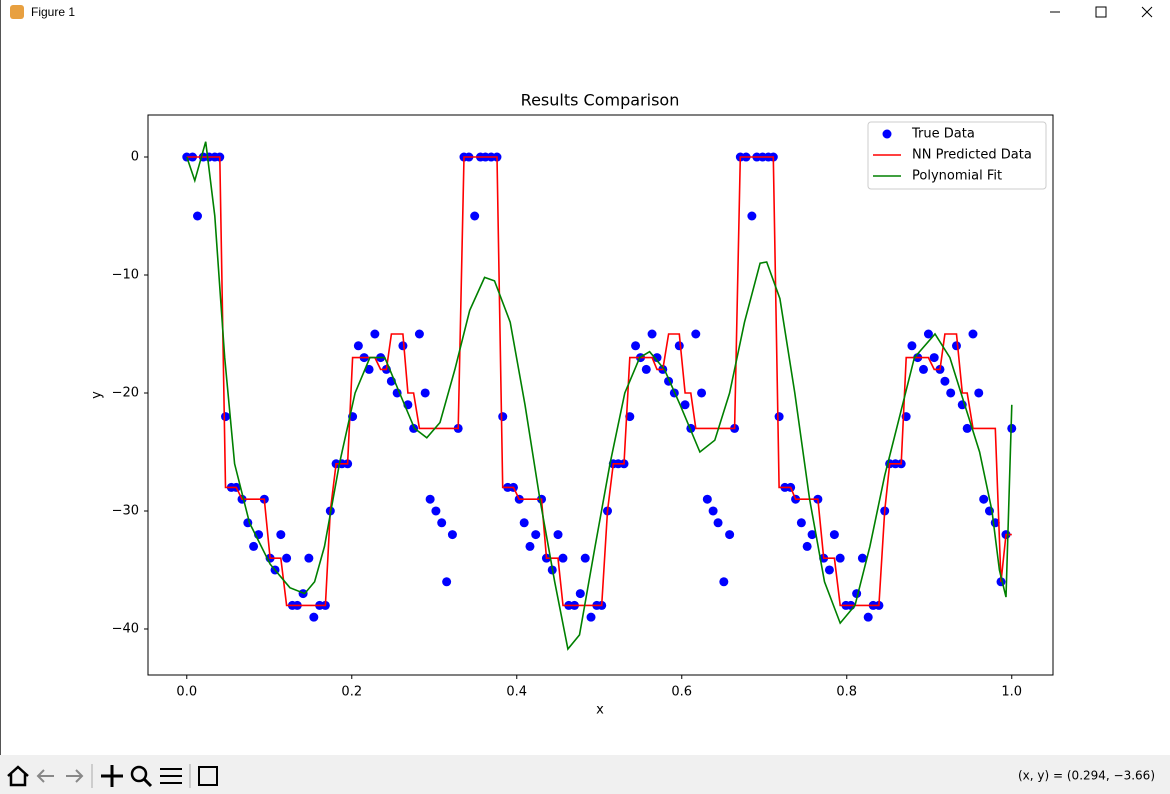  I want to click on x-tick-label: 0.0, so click(186, 692).